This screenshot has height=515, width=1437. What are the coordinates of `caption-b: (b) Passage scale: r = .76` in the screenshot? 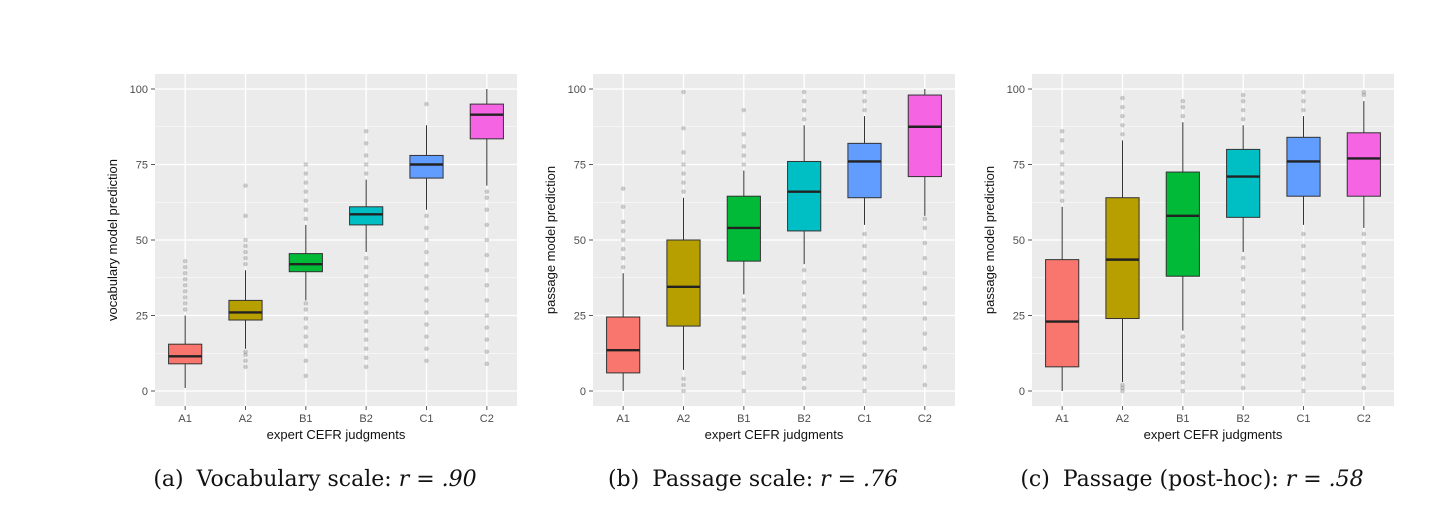 It's located at (753, 479).